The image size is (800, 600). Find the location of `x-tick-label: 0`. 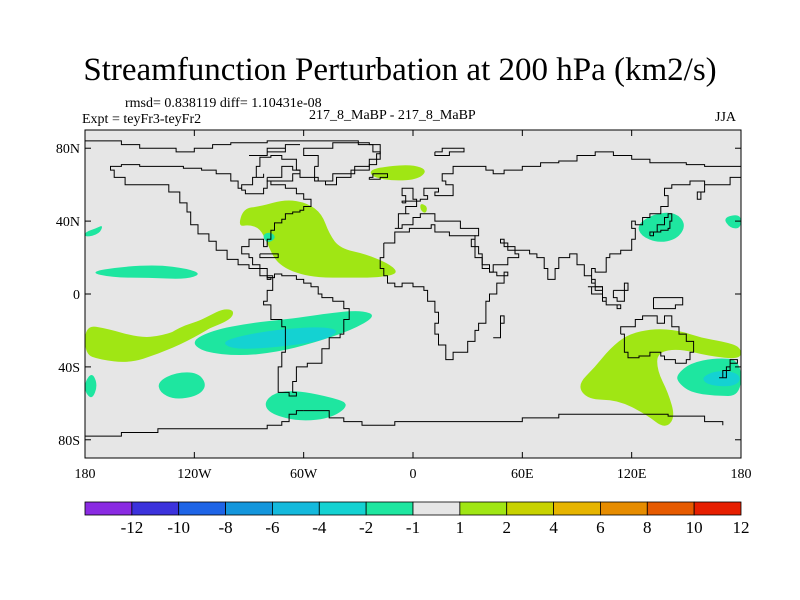

x-tick-label: 0 is located at coordinates (413, 474).